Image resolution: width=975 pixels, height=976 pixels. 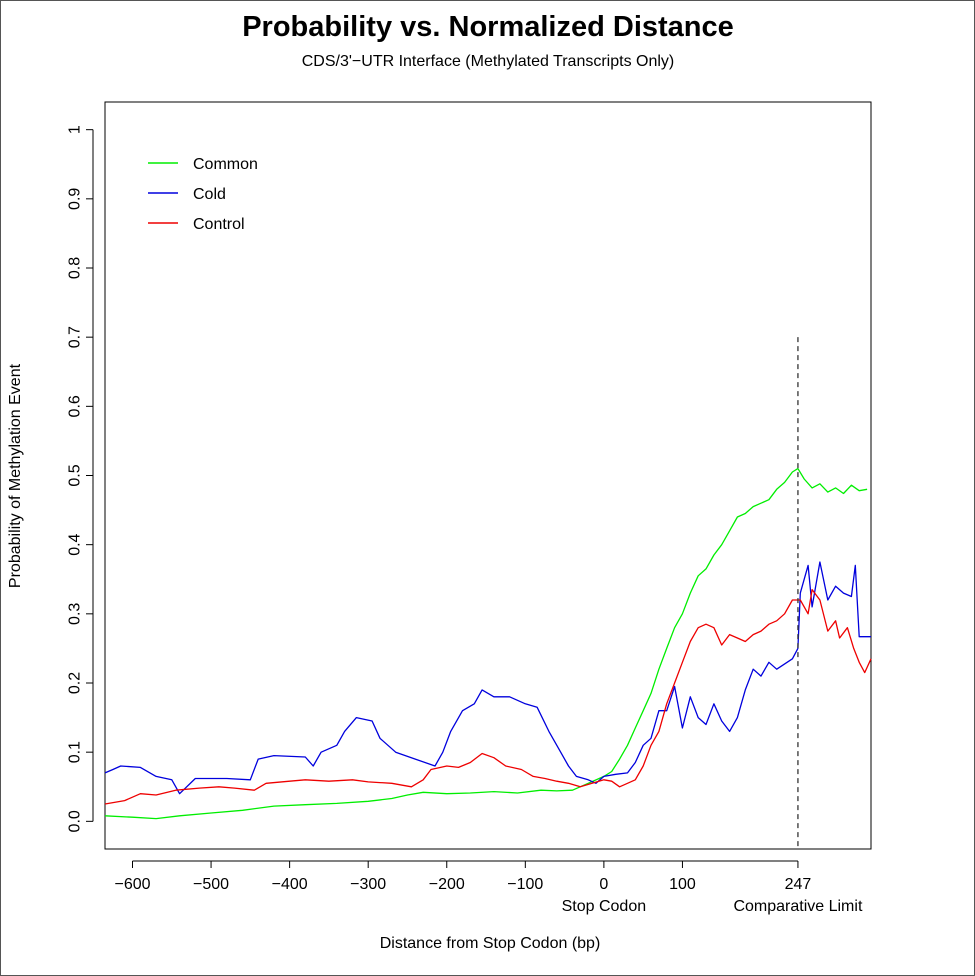 I want to click on y-tick-label-8: 0.8, so click(x=75, y=268).